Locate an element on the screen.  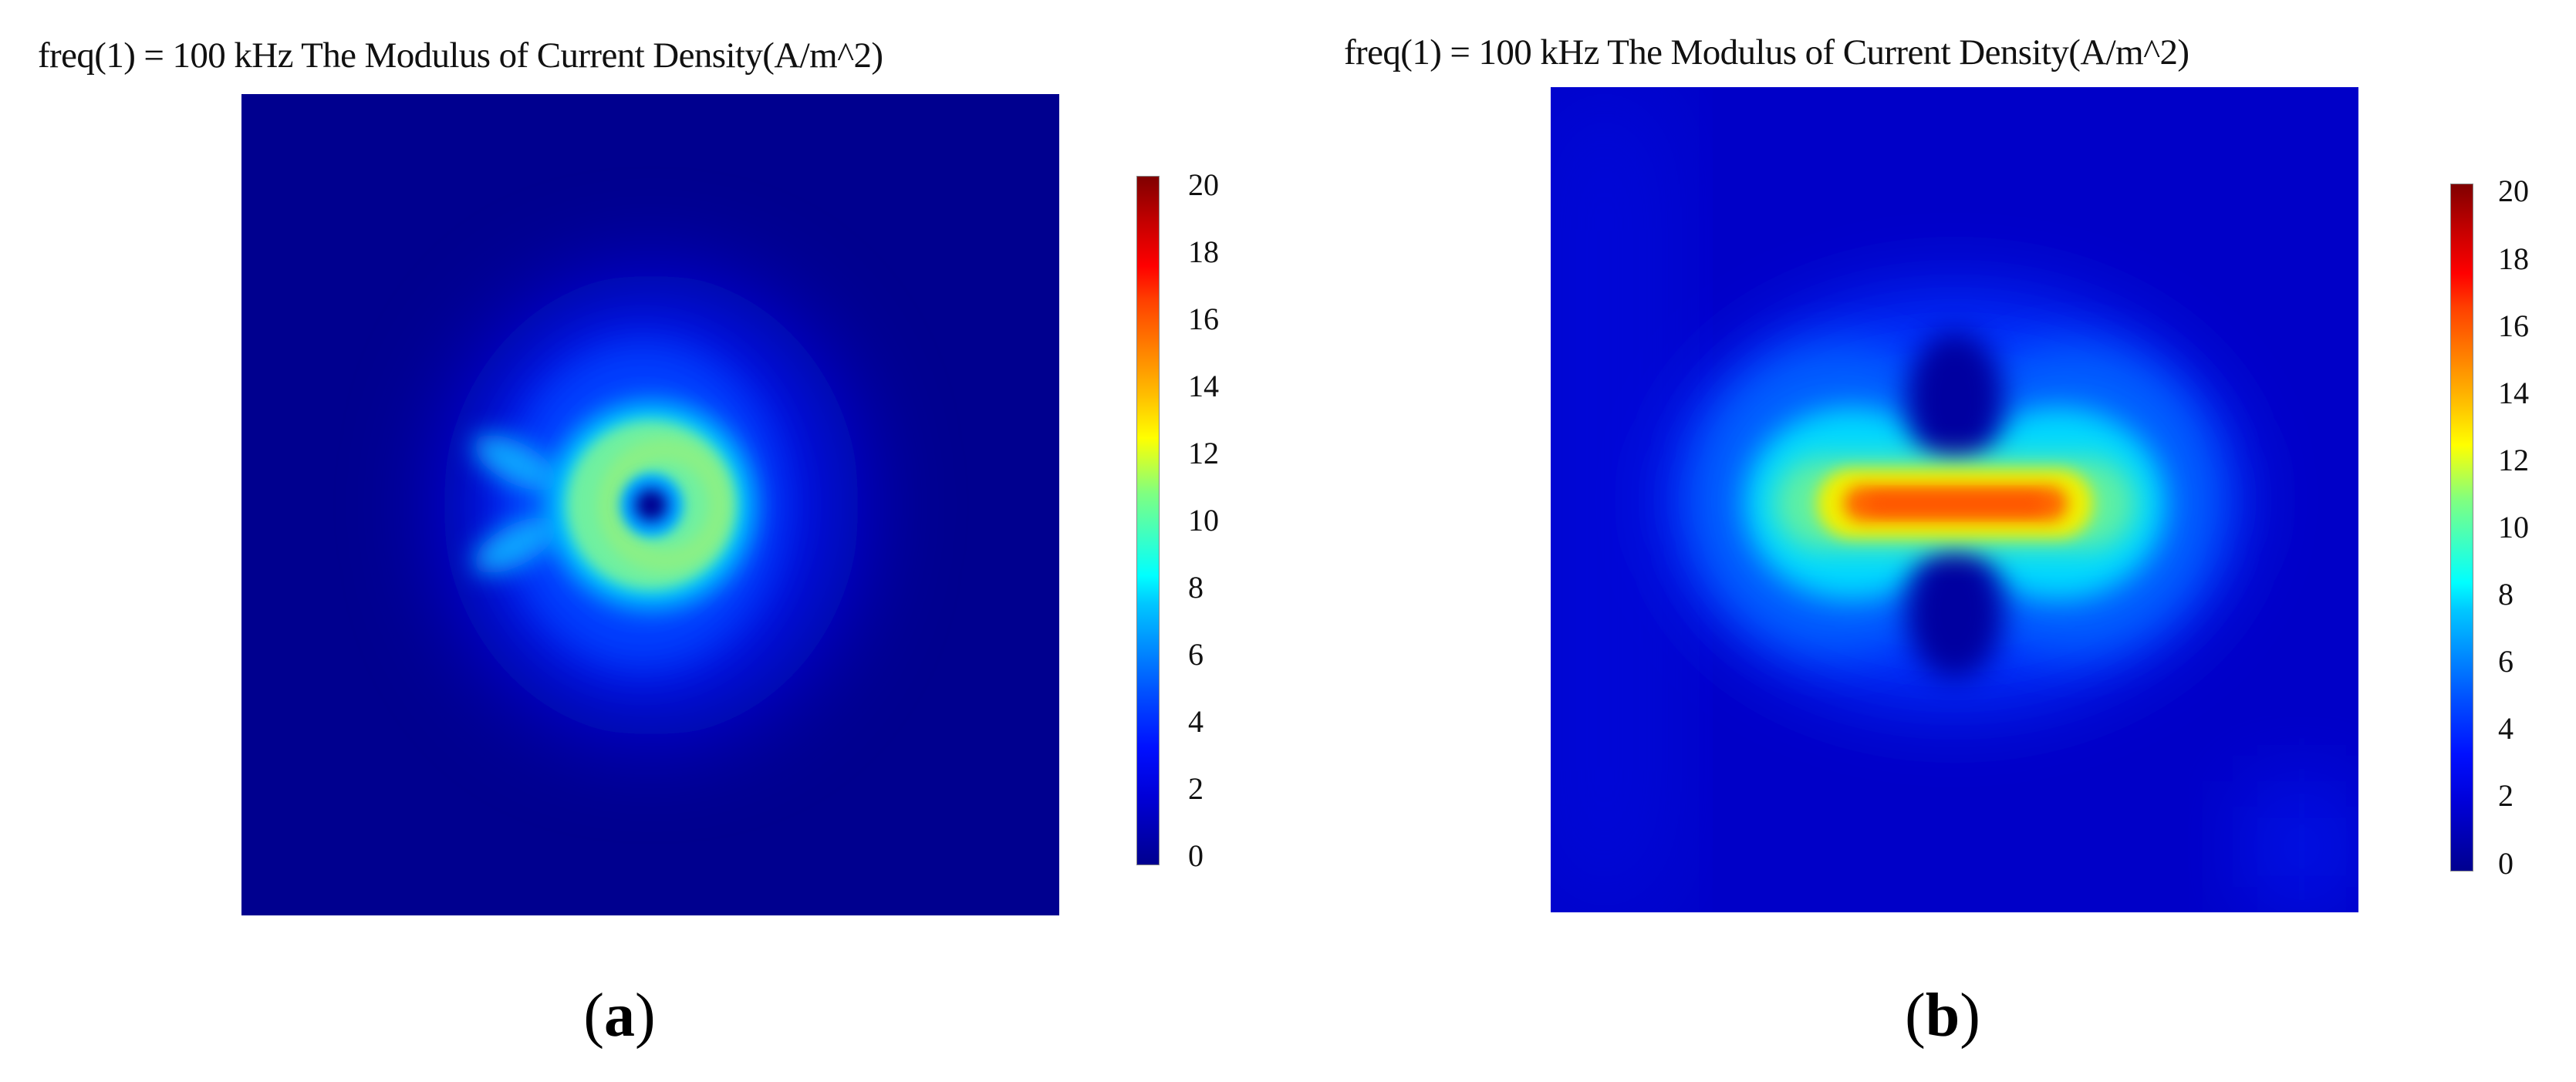
panel-a-label-letter: a is located at coordinates (619, 1016).